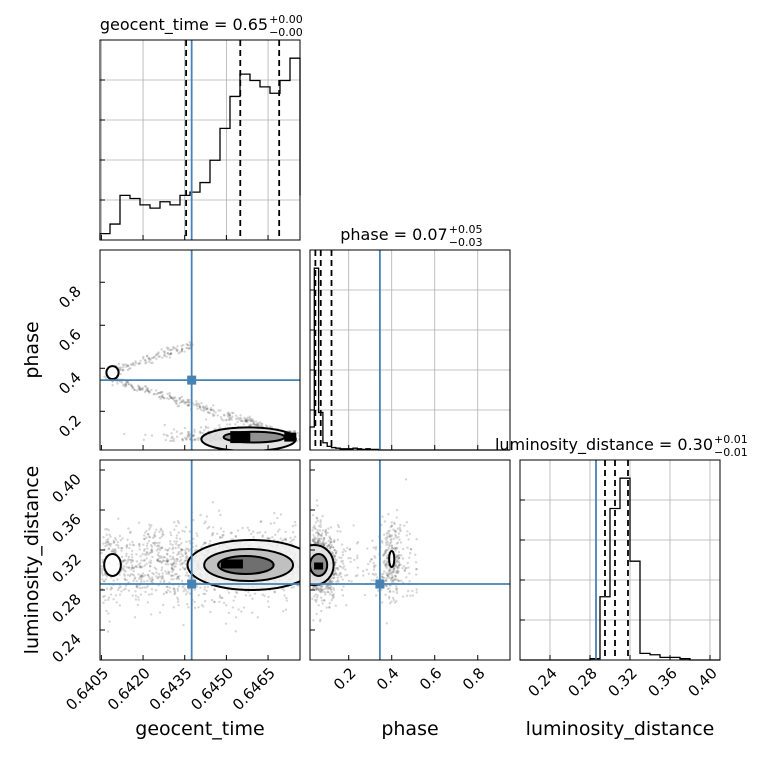 The width and height of the screenshot is (760, 760). I want to click on panel-content, so click(200, 567).